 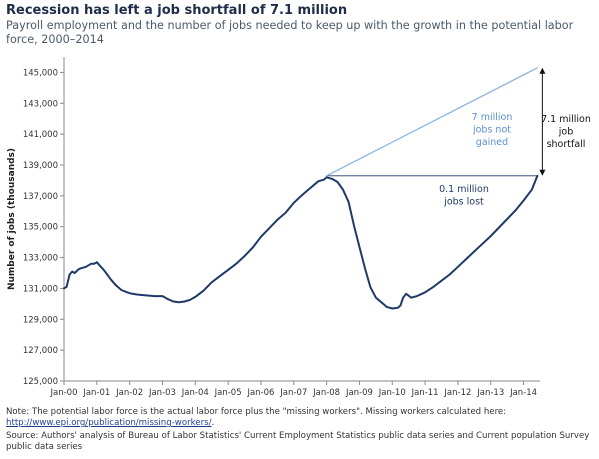 I want to click on y-tick-label: 131,000, so click(x=40, y=289).